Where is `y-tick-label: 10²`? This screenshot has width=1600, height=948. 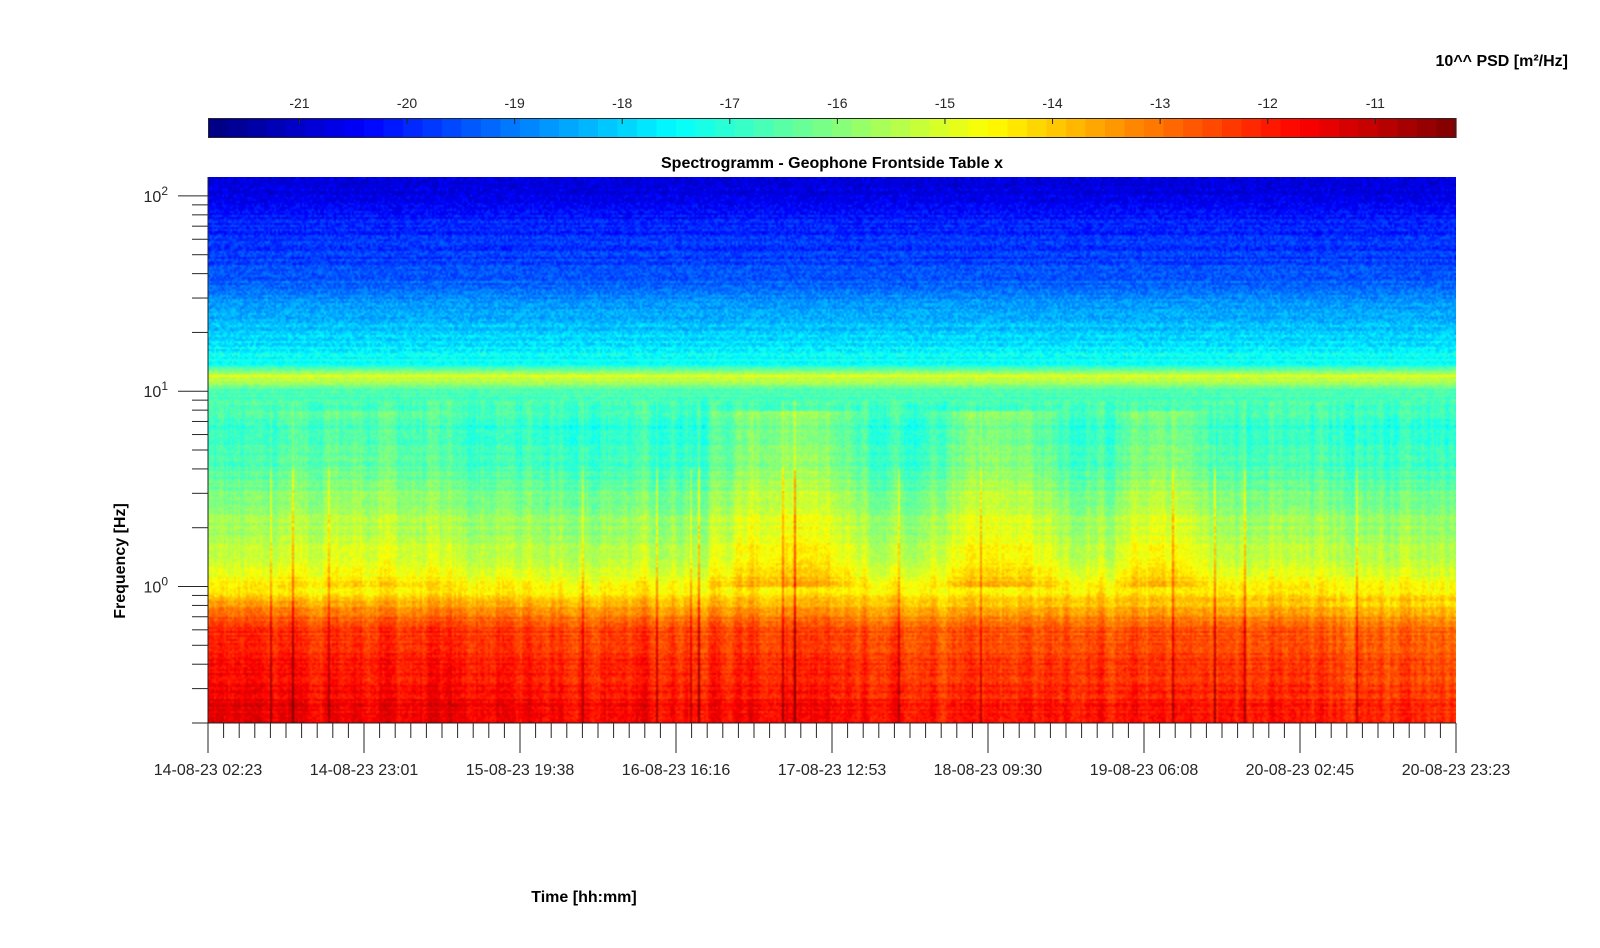 y-tick-label: 10² is located at coordinates (156, 195).